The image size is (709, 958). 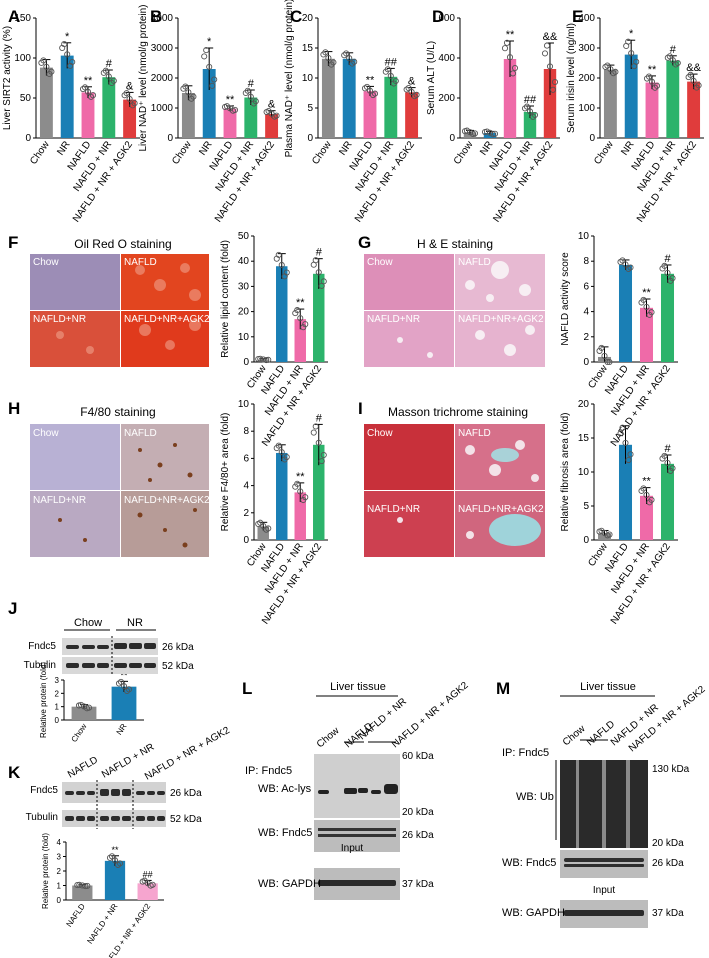 What do you see at coordinates (486, 148) in the screenshot?
I see `x-tick-label: NR` at bounding box center [486, 148].